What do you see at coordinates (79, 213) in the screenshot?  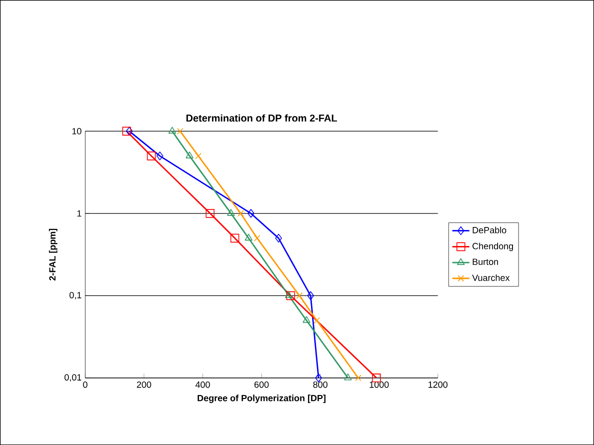 I see `y-tick-label: 1` at bounding box center [79, 213].